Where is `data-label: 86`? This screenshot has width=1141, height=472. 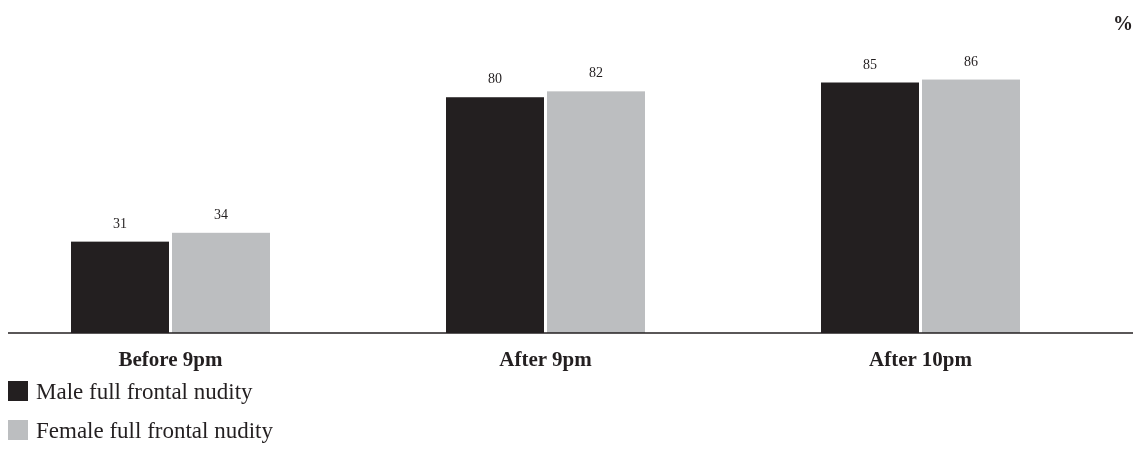 data-label: 86 is located at coordinates (971, 61).